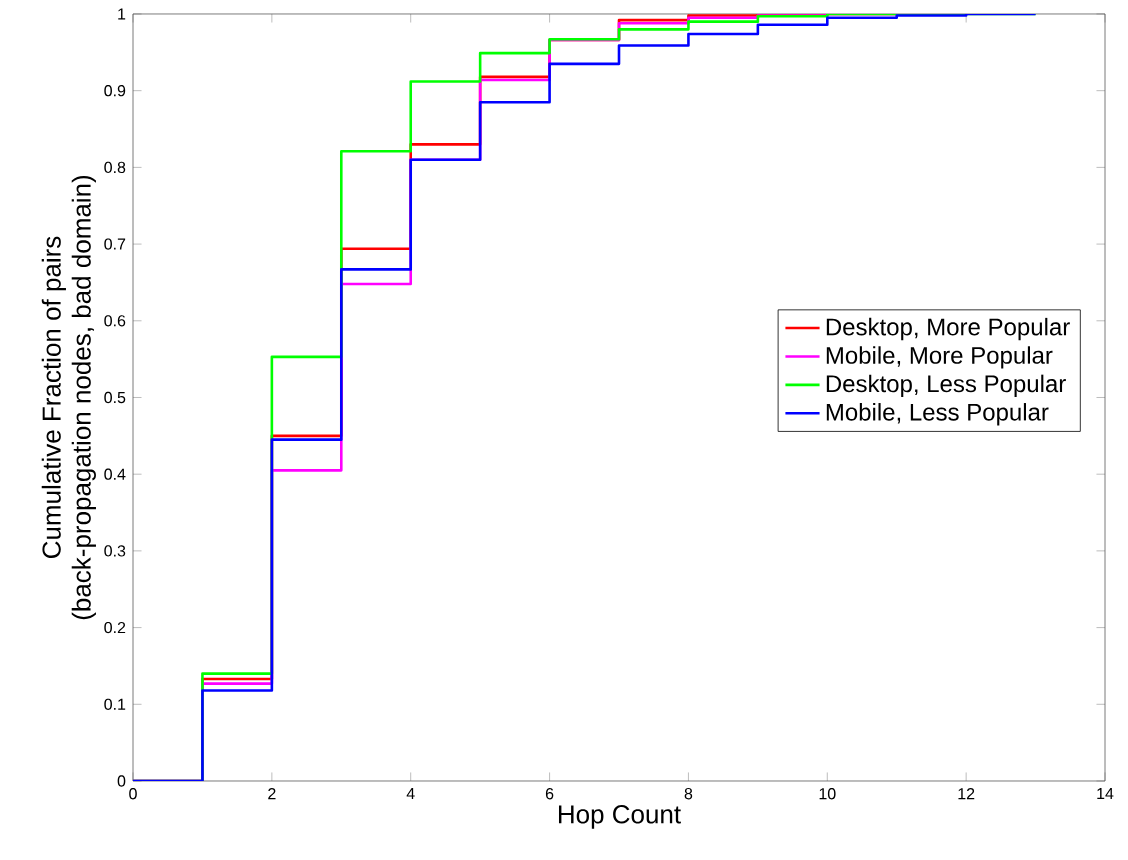 This screenshot has width=1128, height=860. What do you see at coordinates (133, 794) in the screenshot?
I see `x-tick-label: 0` at bounding box center [133, 794].